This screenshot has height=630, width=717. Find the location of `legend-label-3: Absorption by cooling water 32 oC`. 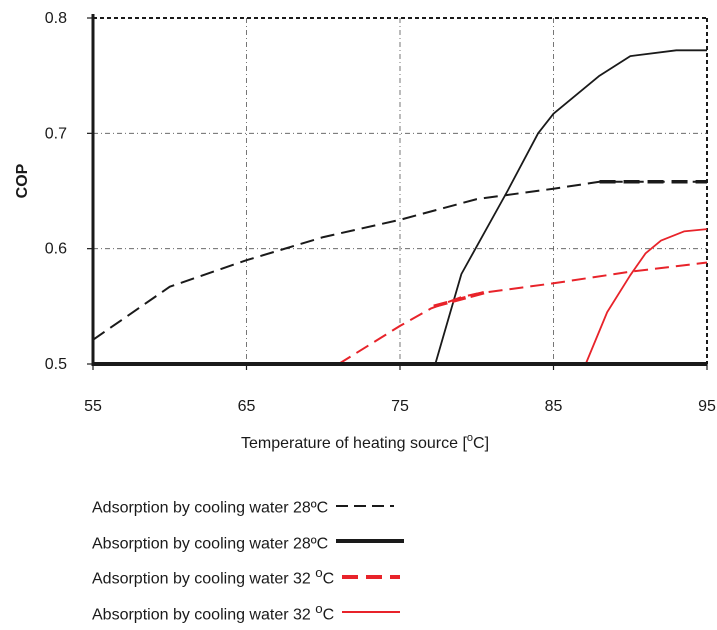

legend-label-3: Absorption by cooling water 32 oC is located at coordinates (213, 612).